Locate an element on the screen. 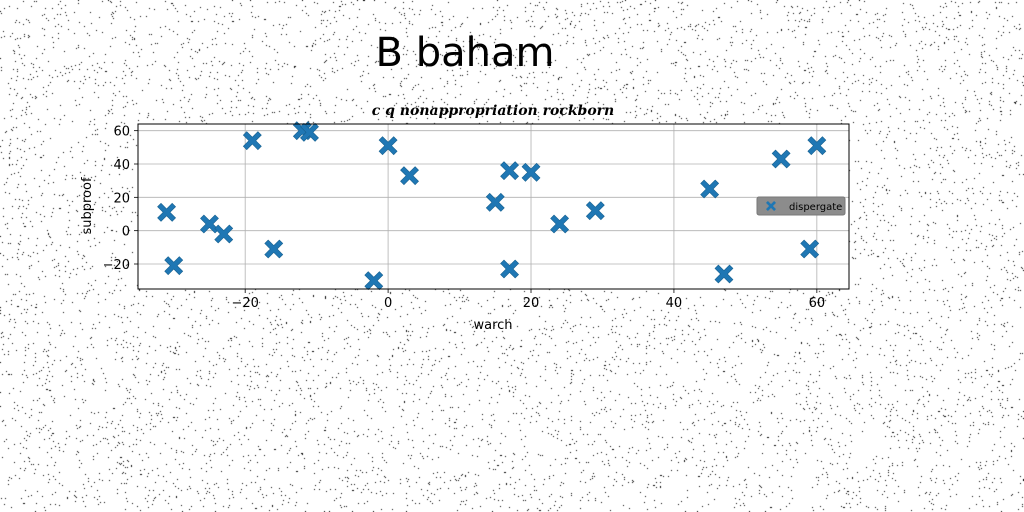 The image size is (1024, 512). chart-title: c q nonappropriation rockborn is located at coordinates (493, 111).